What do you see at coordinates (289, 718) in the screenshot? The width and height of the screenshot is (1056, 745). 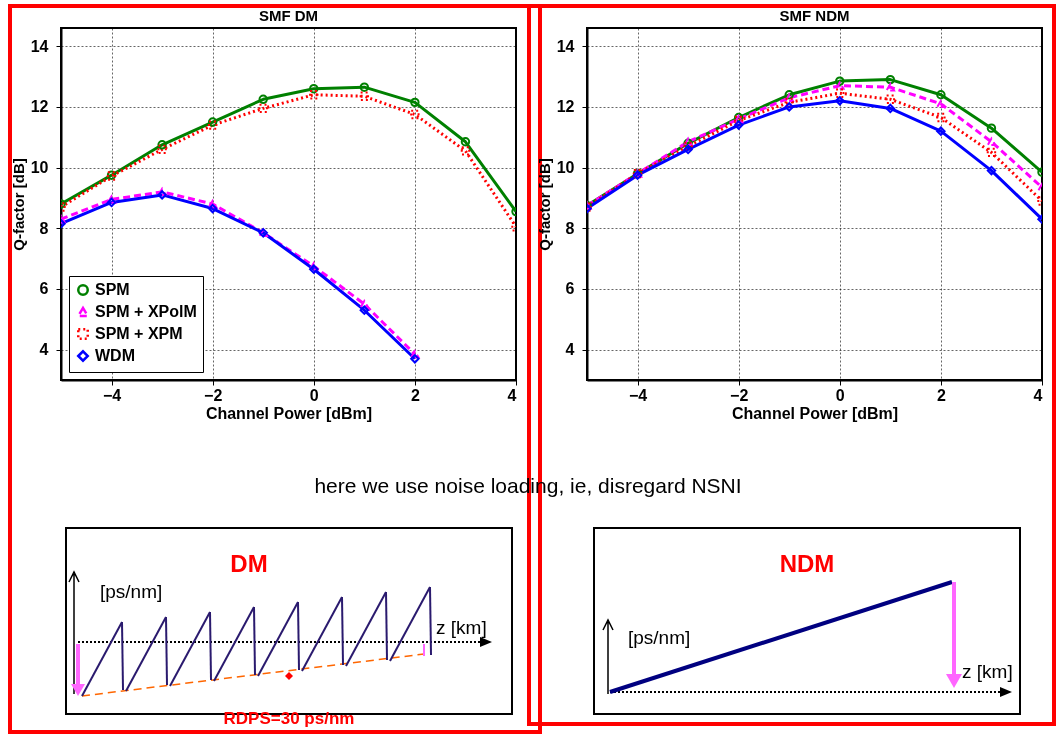 I see `text: RDPS=30 ps/nm` at bounding box center [289, 718].